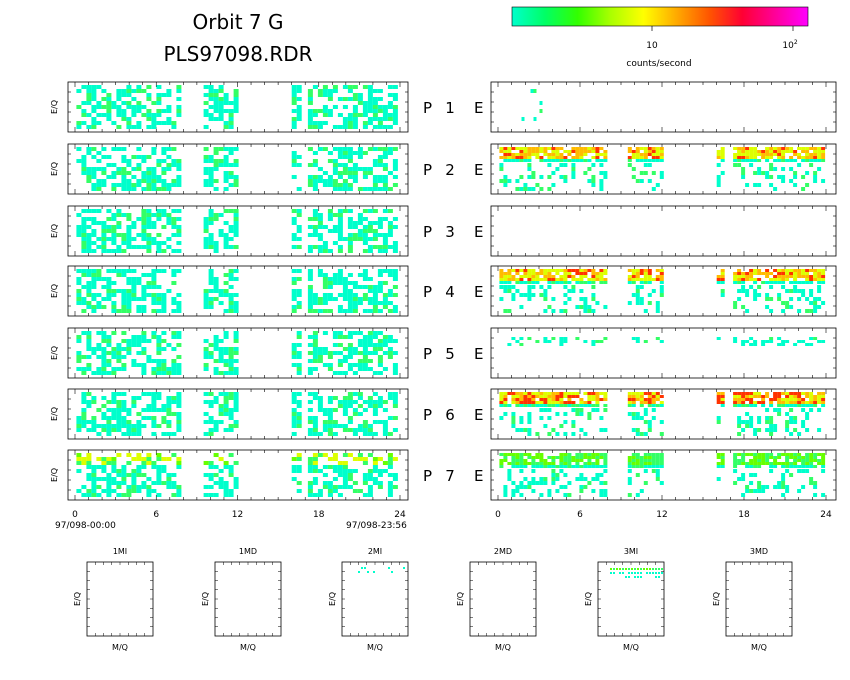 The height and width of the screenshot is (680, 850). What do you see at coordinates (237, 38) in the screenshot?
I see `header: Orbit 7 G PLS97098.RDR` at bounding box center [237, 38].